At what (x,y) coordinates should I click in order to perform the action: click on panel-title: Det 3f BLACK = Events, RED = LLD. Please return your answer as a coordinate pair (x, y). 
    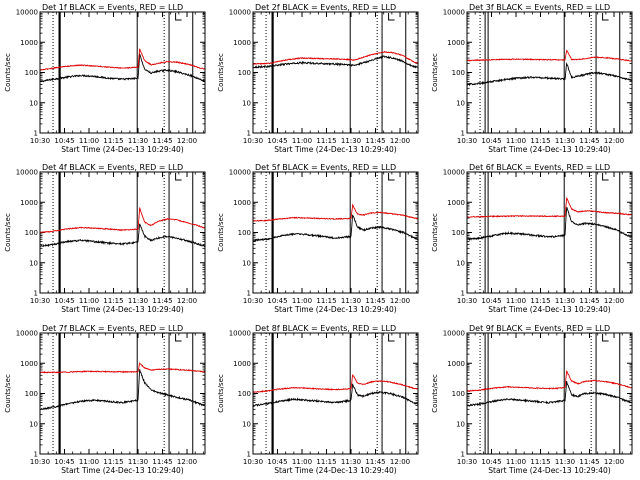
    Looking at the image, I should click on (539, 7).